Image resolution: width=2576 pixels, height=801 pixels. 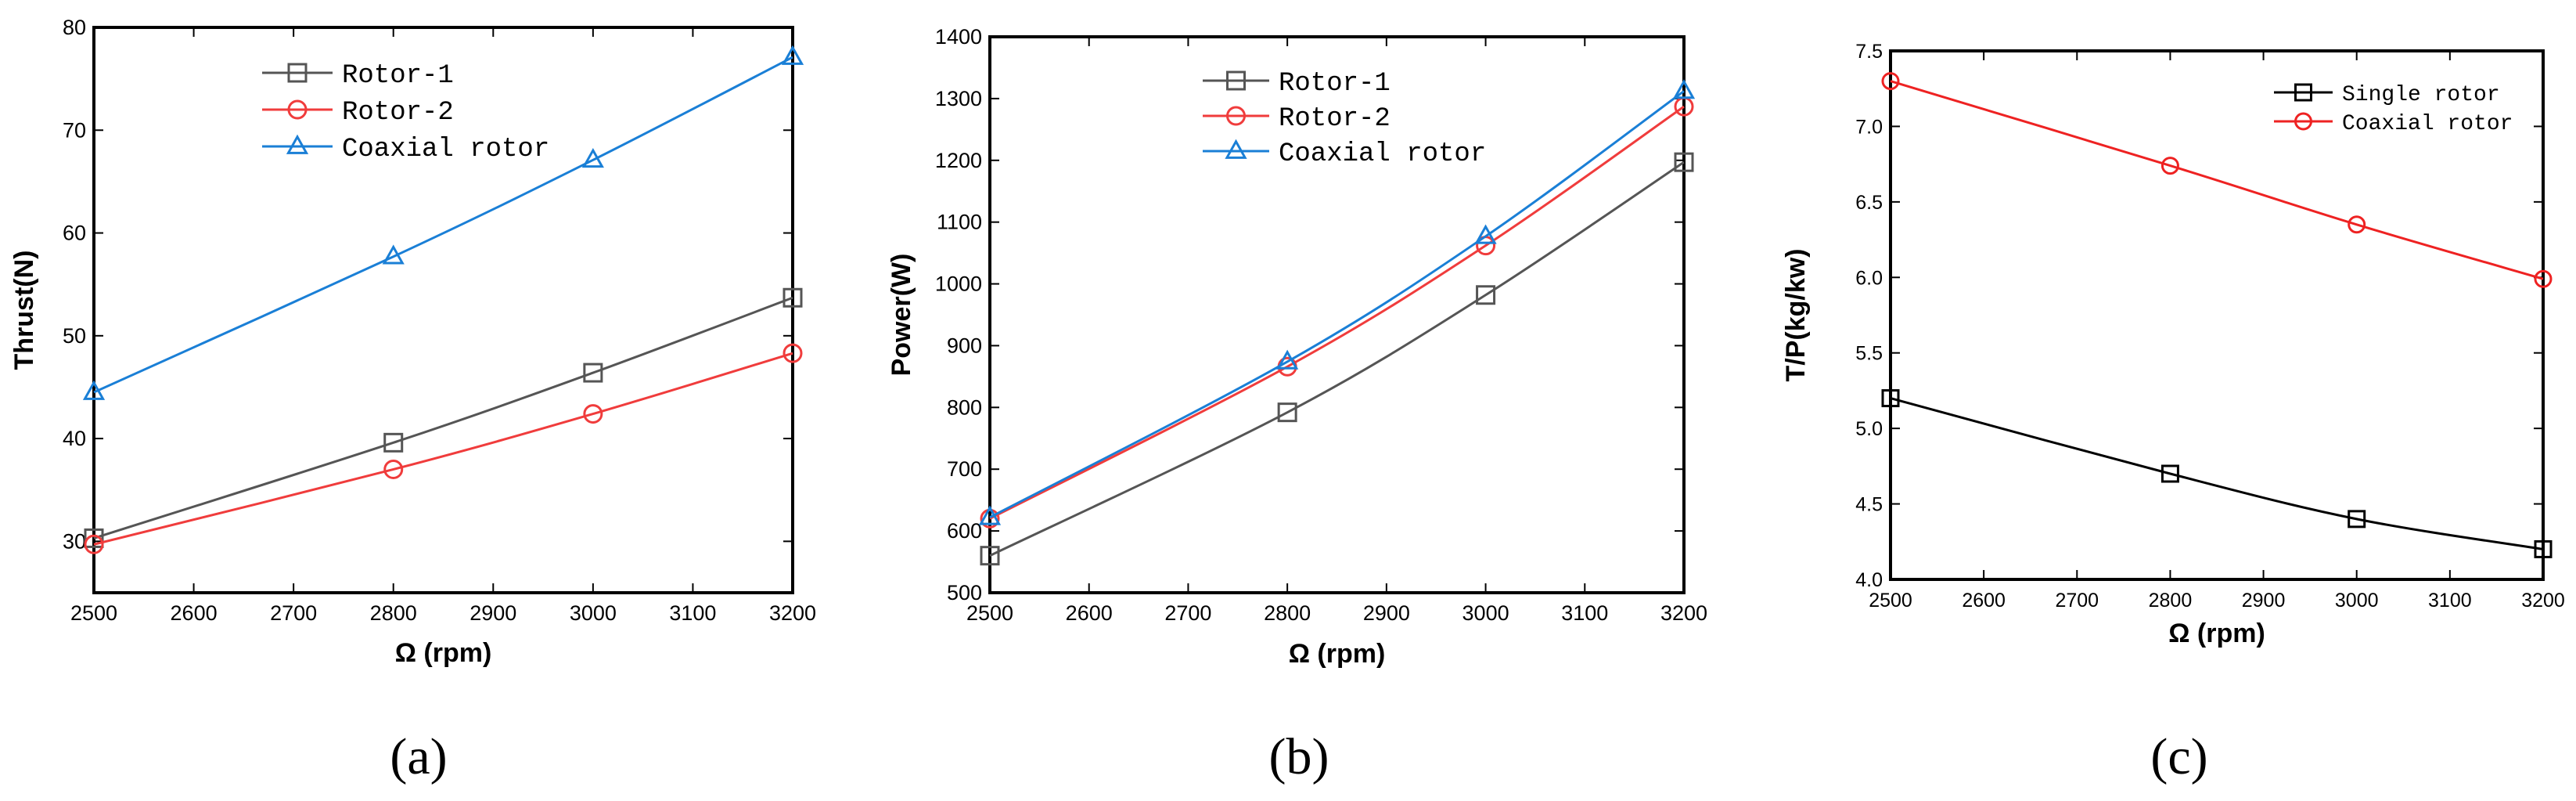 What do you see at coordinates (2357, 601) in the screenshot?
I see `chart-c-xtick-label: 3000` at bounding box center [2357, 601].